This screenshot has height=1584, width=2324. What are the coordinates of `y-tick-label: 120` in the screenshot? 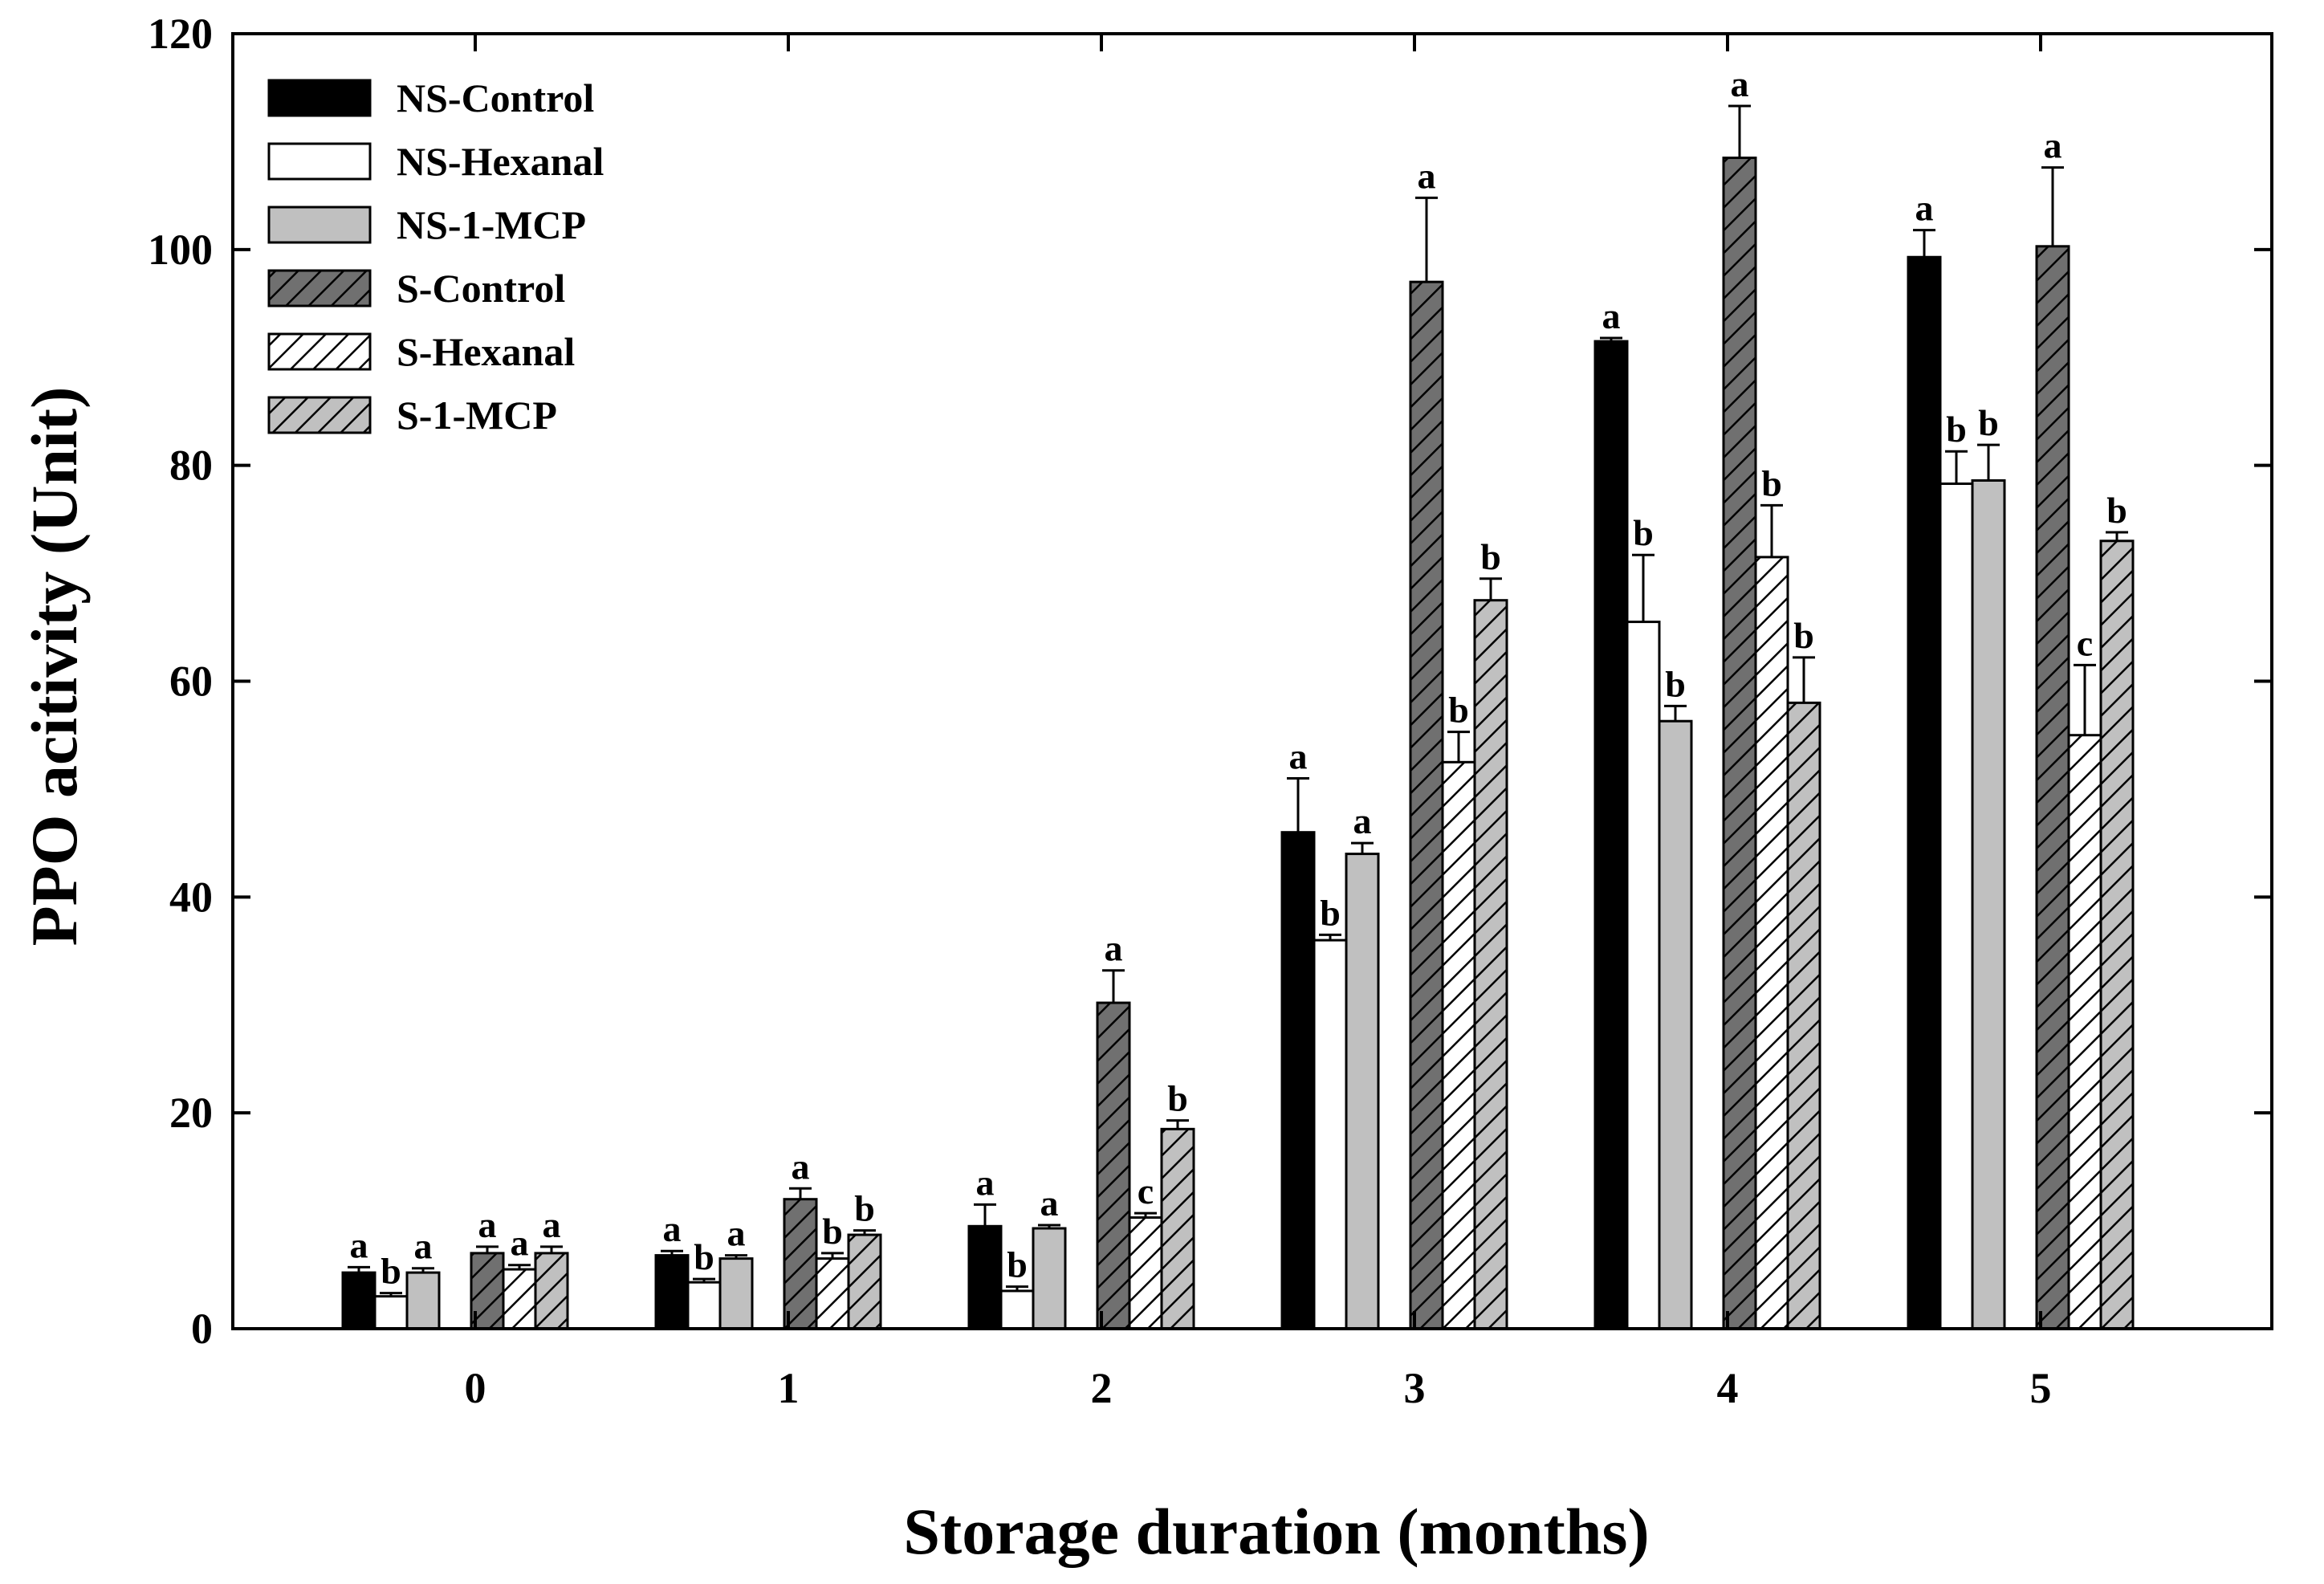 It's located at (180, 34).